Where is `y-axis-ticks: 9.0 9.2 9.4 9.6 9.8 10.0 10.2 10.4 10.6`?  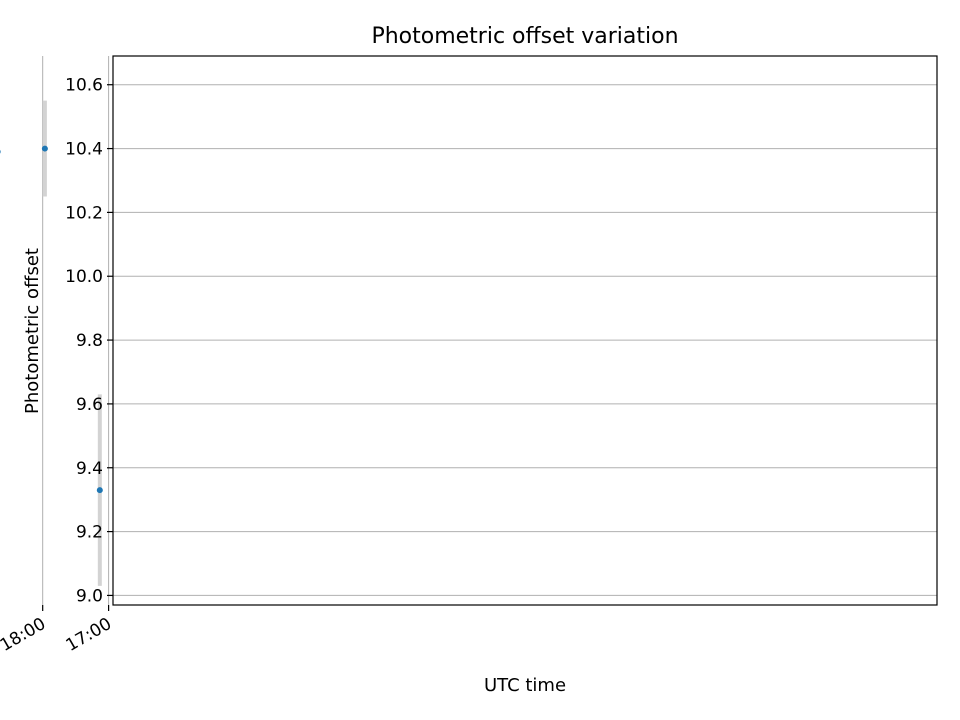 y-axis-ticks: 9.0 9.2 9.4 9.6 9.8 10.0 10.2 10.4 10.6 is located at coordinates (89, 341).